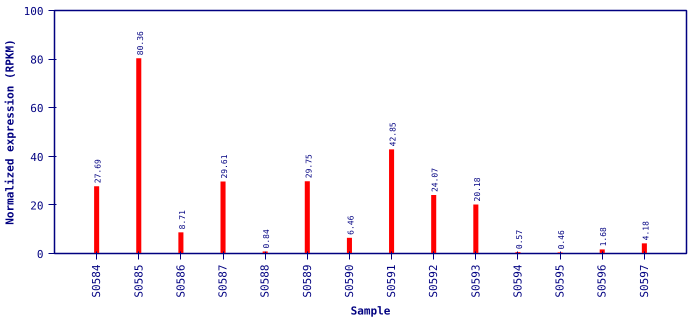 This screenshot has height=320, width=690. I want to click on y-tick-label: 80, so click(37, 60).